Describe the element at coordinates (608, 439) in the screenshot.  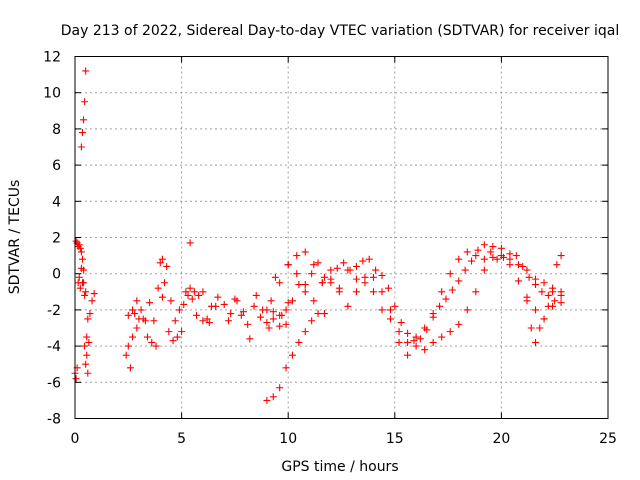
I see `x-tick-label: 25` at that location.